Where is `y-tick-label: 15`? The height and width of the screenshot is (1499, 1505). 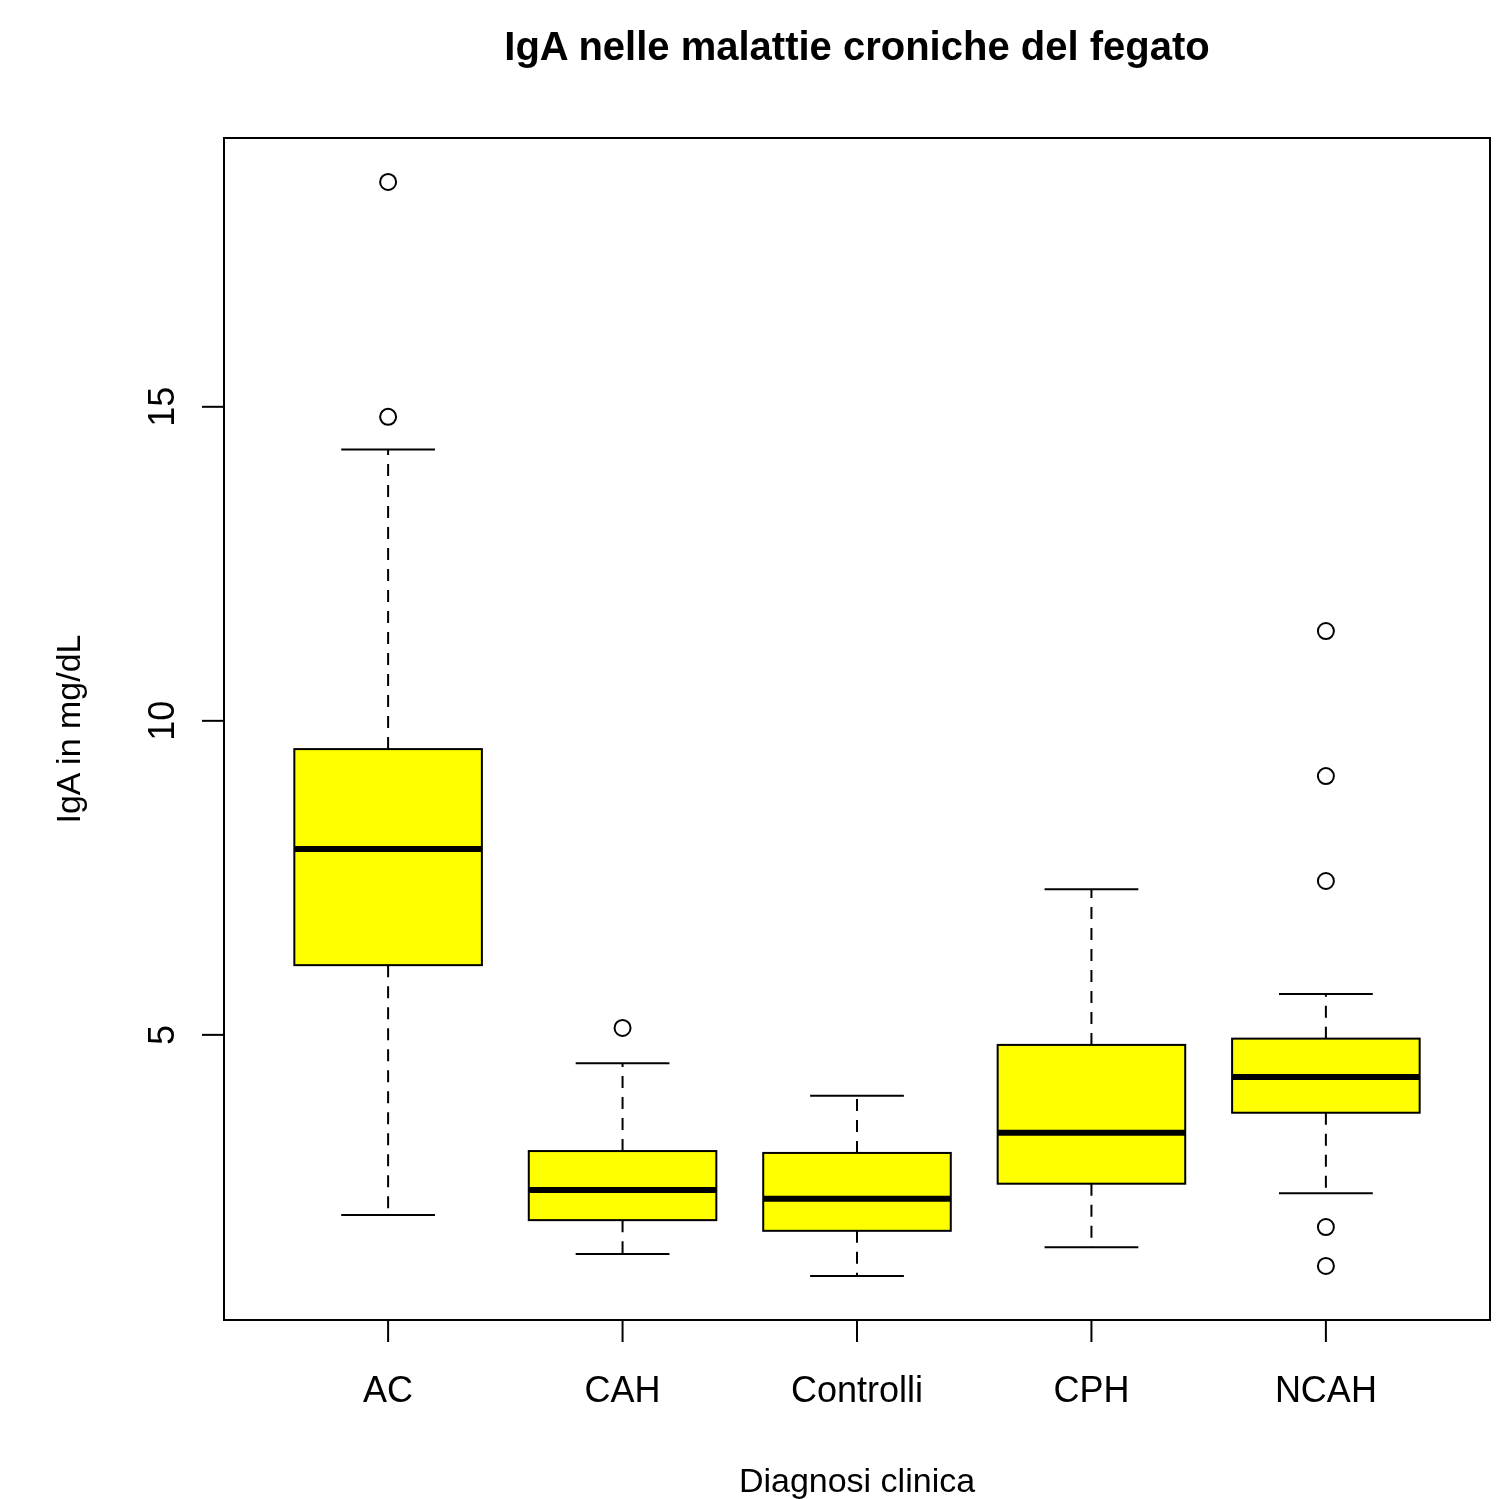
y-tick-label: 15 is located at coordinates (161, 406).